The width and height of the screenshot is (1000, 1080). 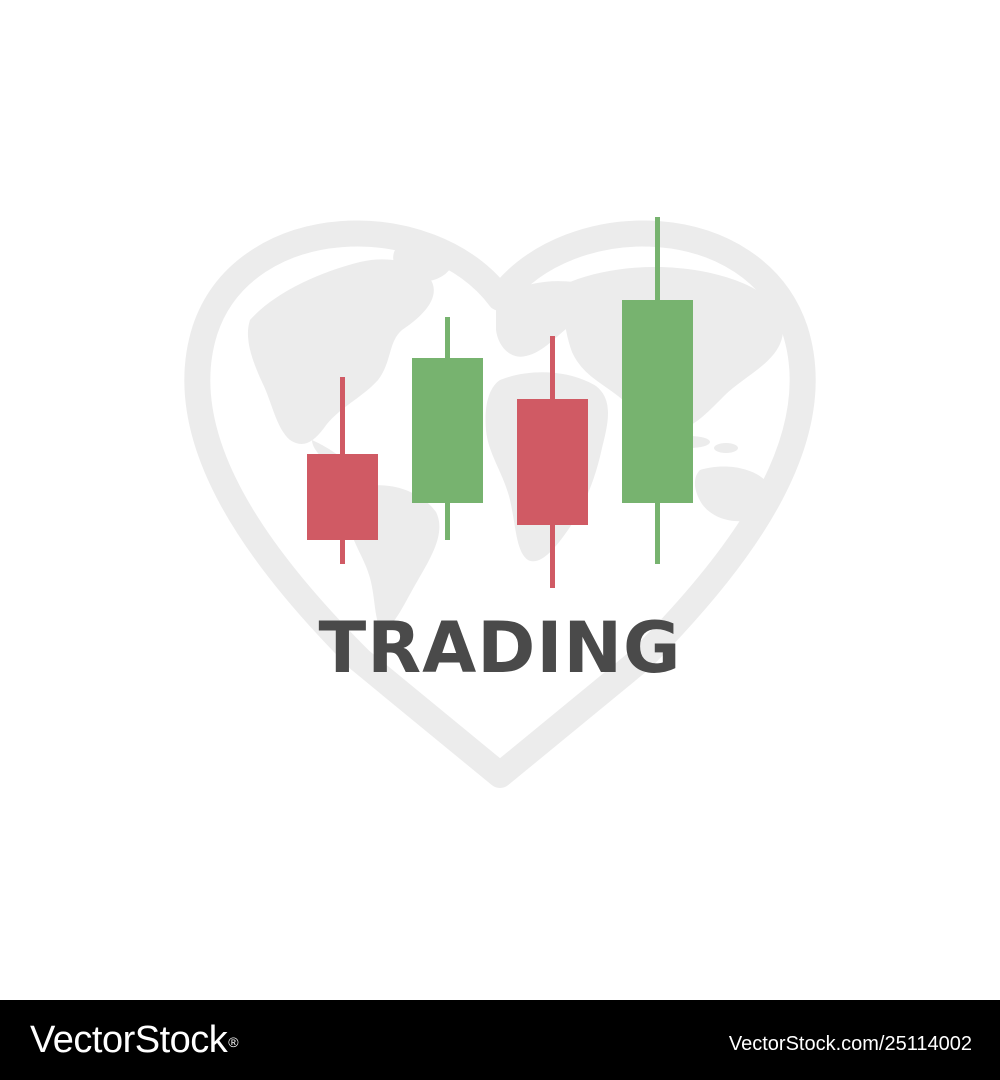 What do you see at coordinates (500, 1040) in the screenshot?
I see `watermark-footer: VectorStock® VectorStock.com/25114002` at bounding box center [500, 1040].